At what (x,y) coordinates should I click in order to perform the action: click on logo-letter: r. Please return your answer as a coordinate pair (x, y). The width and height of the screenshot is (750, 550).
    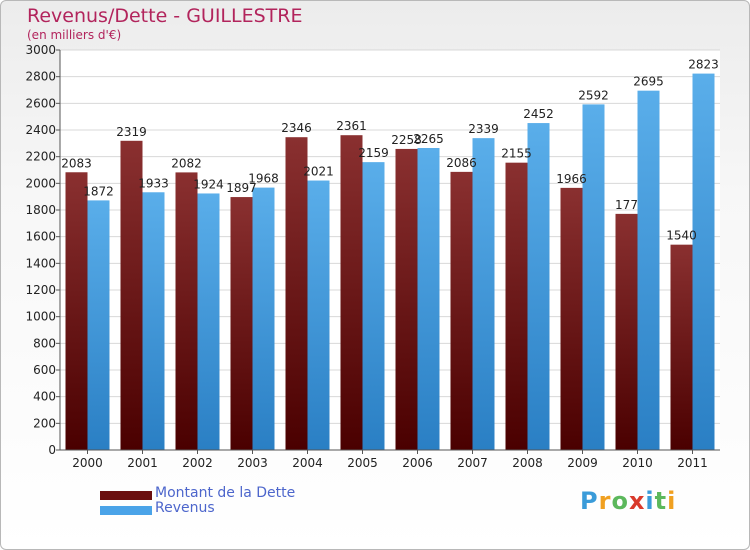
    Looking at the image, I should click on (605, 501).